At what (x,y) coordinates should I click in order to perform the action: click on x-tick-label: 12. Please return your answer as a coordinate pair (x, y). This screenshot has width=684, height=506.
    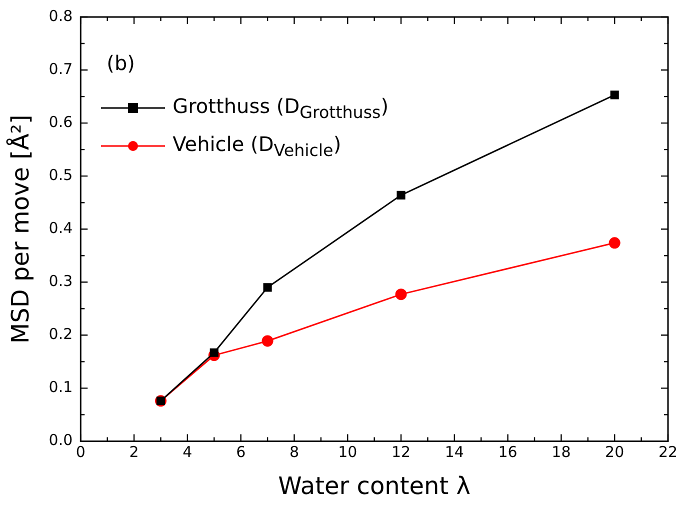
    Looking at the image, I should click on (401, 452).